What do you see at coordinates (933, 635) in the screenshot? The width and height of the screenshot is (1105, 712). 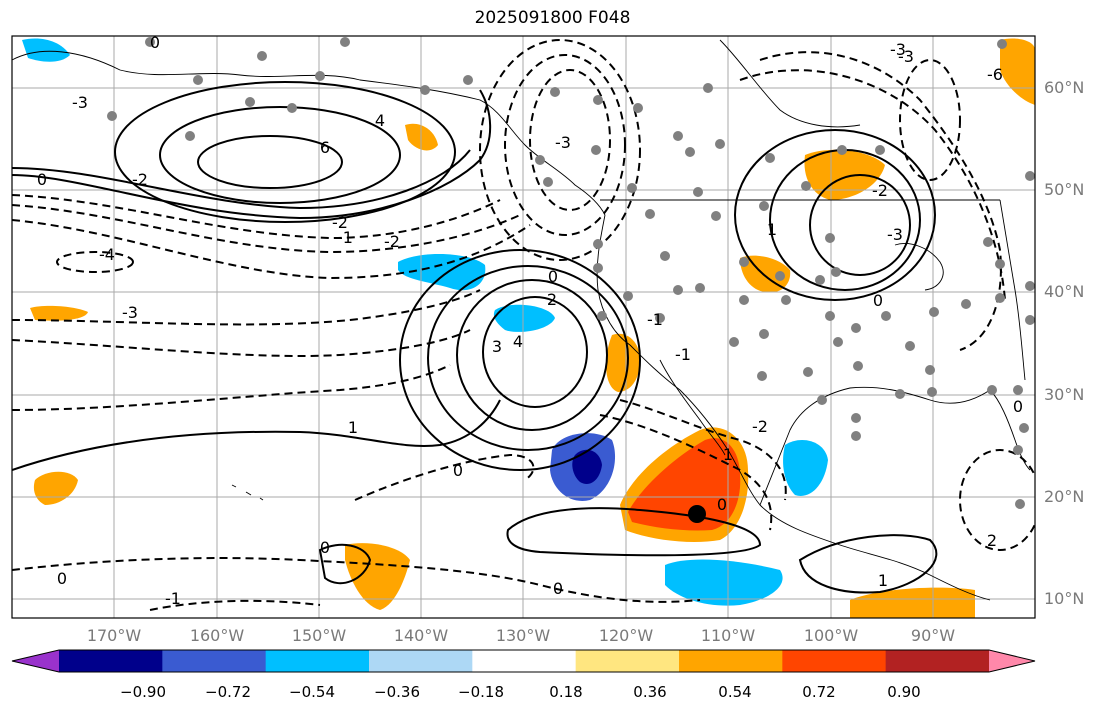 I see `lon-label: 90°W` at bounding box center [933, 635].